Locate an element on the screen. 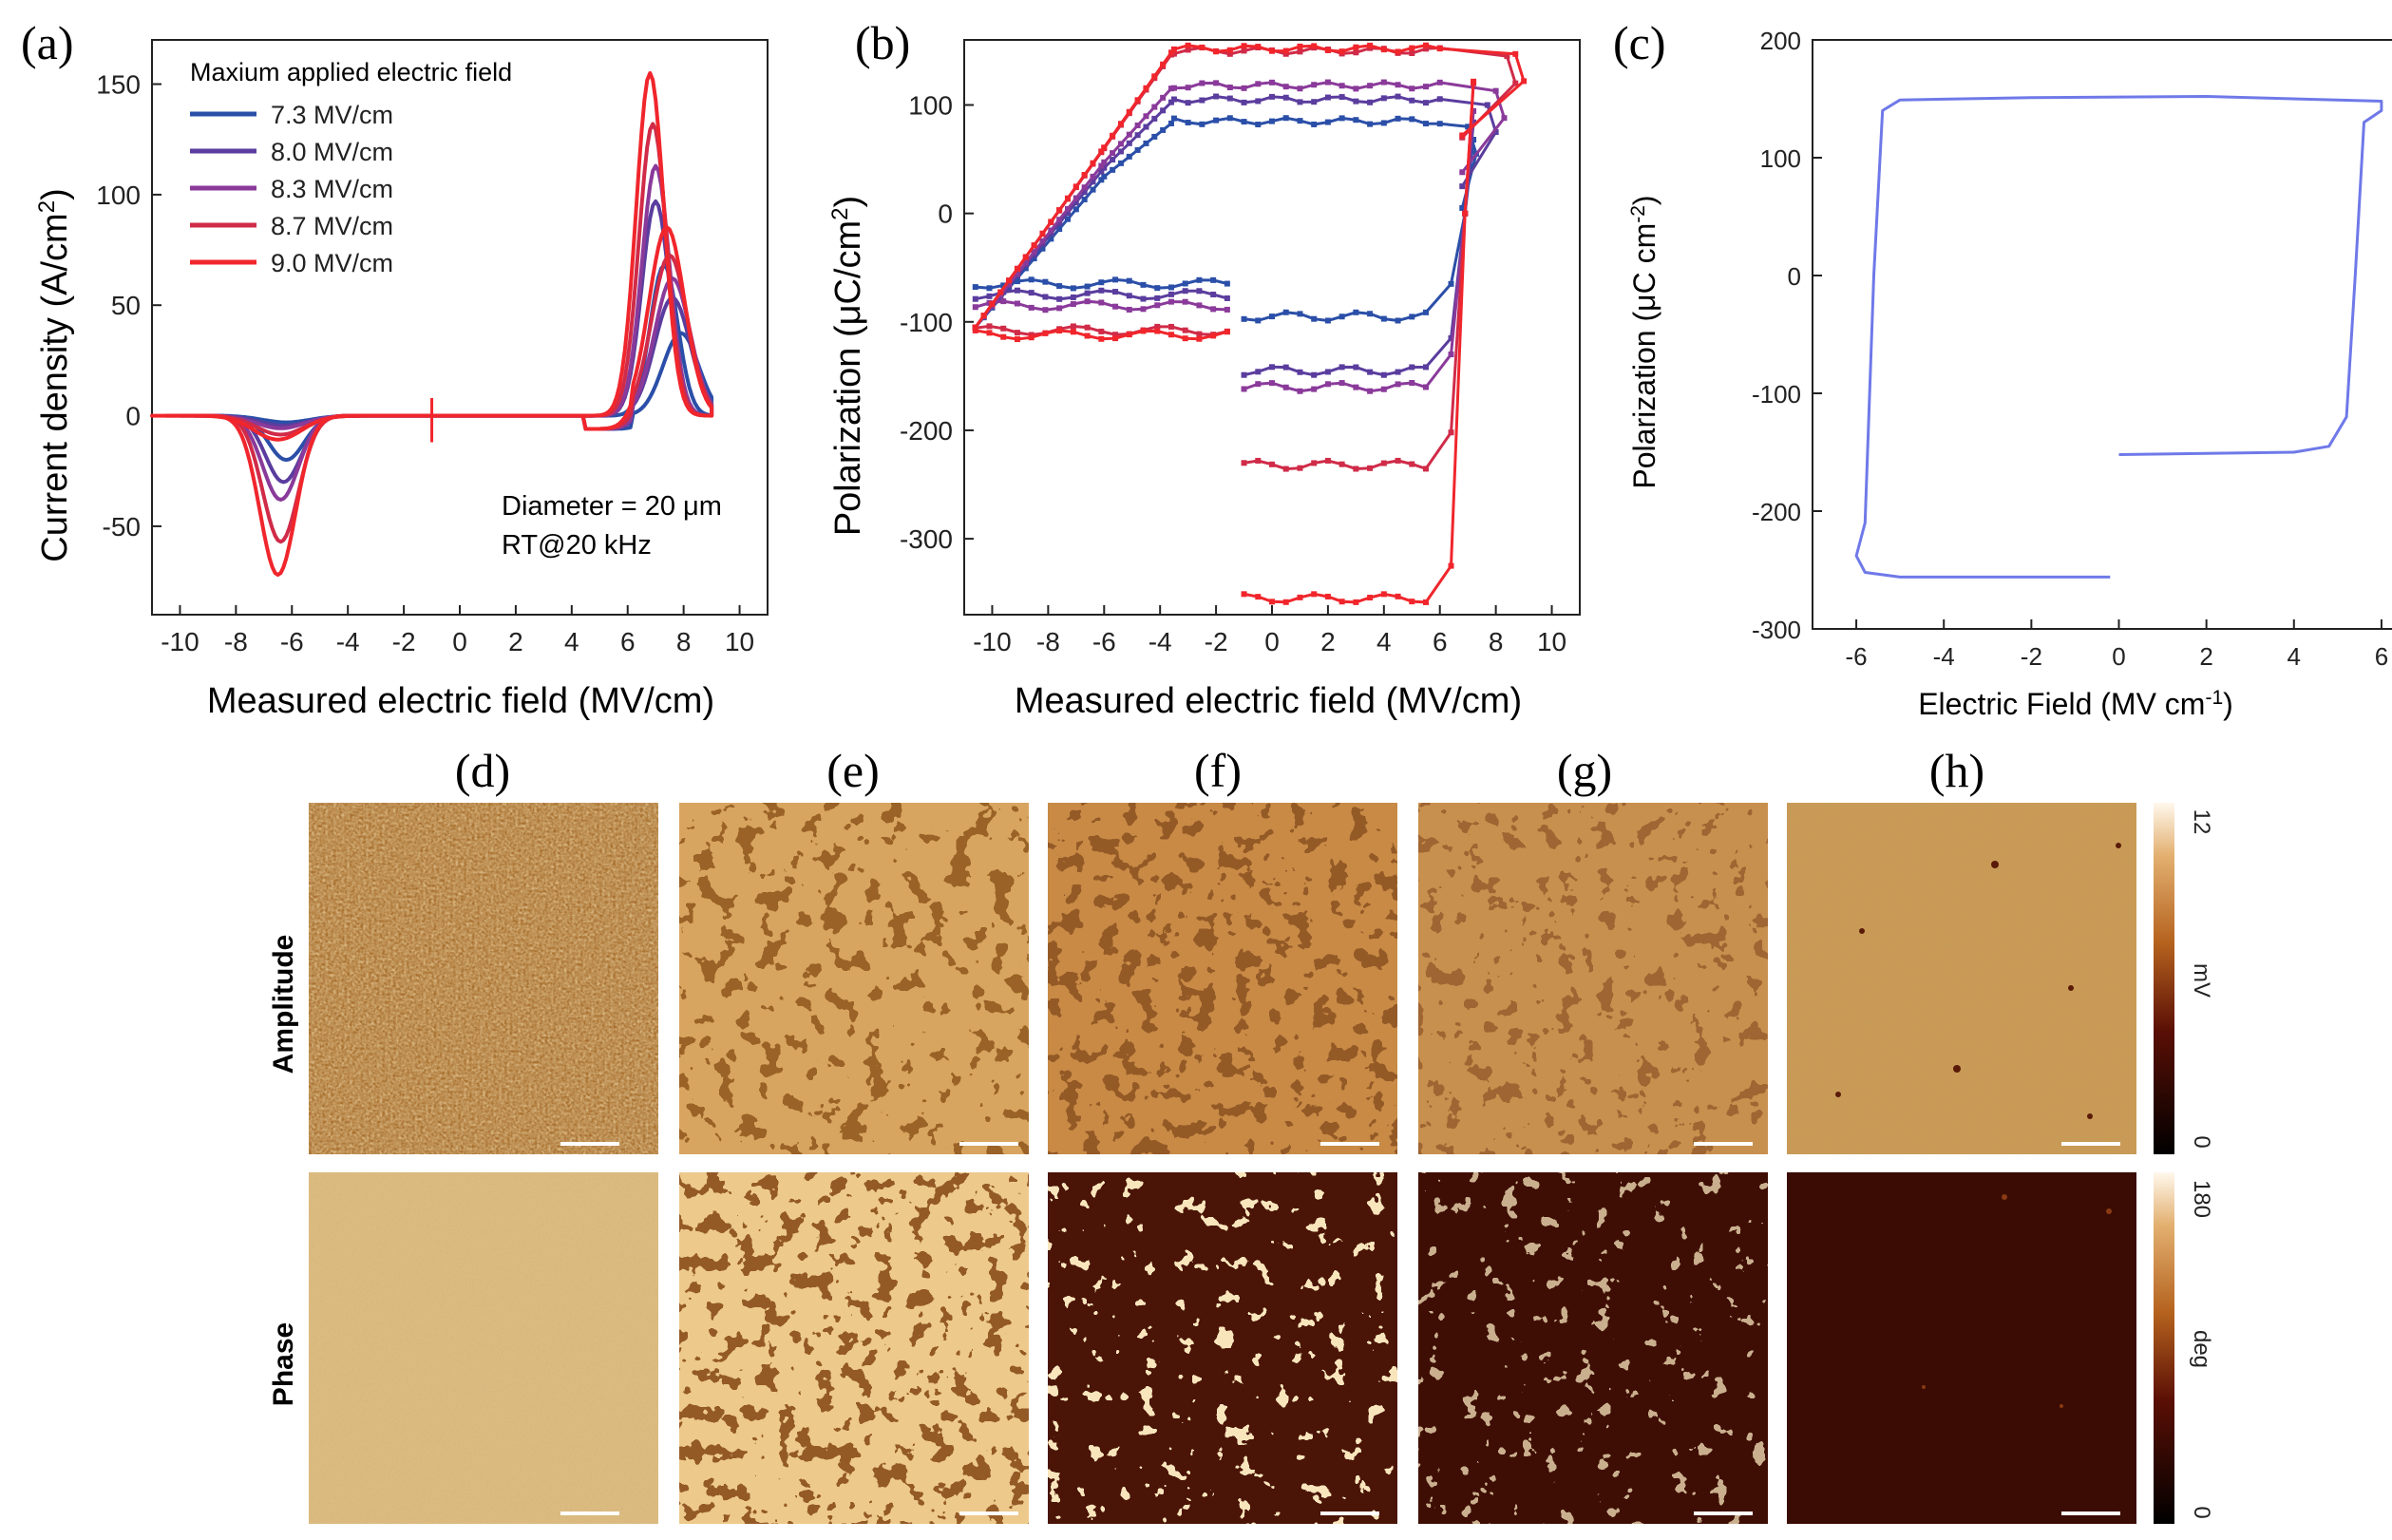  panel-label-c: (c) is located at coordinates (1639, 42).